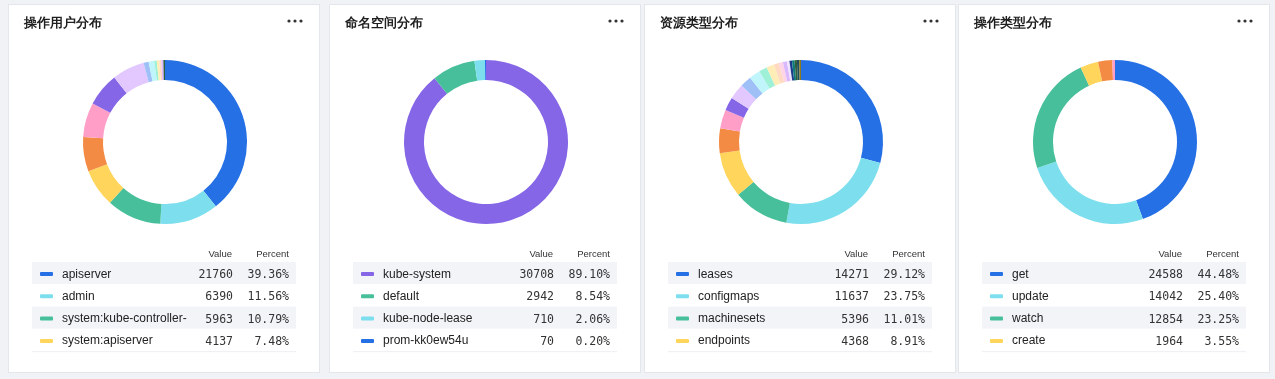 The width and height of the screenshot is (1275, 379). I want to click on legend-label: apiserver, so click(87, 273).